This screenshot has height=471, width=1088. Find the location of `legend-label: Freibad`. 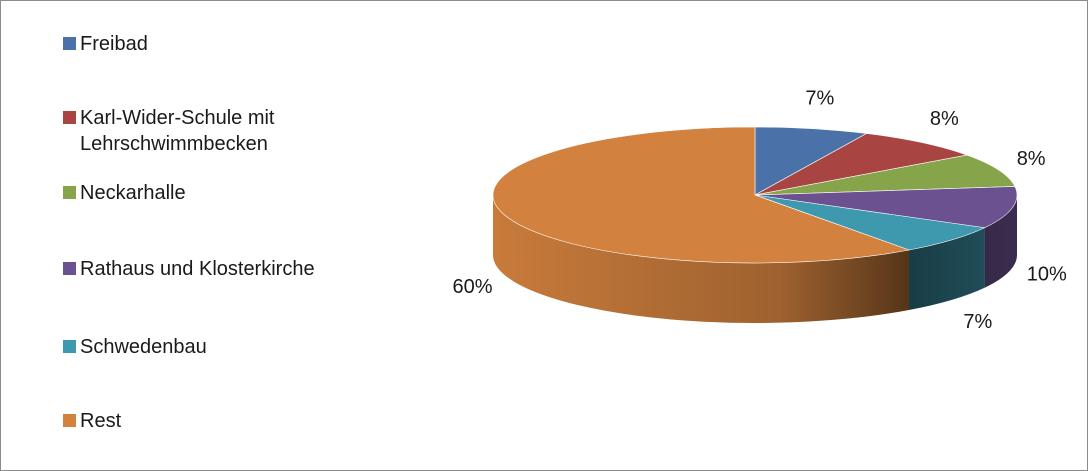

legend-label: Freibad is located at coordinates (114, 44).